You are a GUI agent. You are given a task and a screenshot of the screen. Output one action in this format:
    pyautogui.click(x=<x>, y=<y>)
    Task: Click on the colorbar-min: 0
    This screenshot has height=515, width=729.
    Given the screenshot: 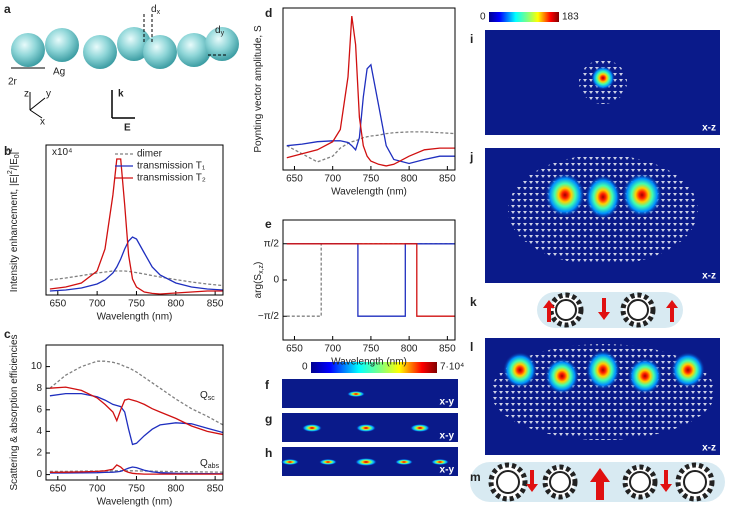 What is the action you would take?
    pyautogui.click(x=483, y=17)
    